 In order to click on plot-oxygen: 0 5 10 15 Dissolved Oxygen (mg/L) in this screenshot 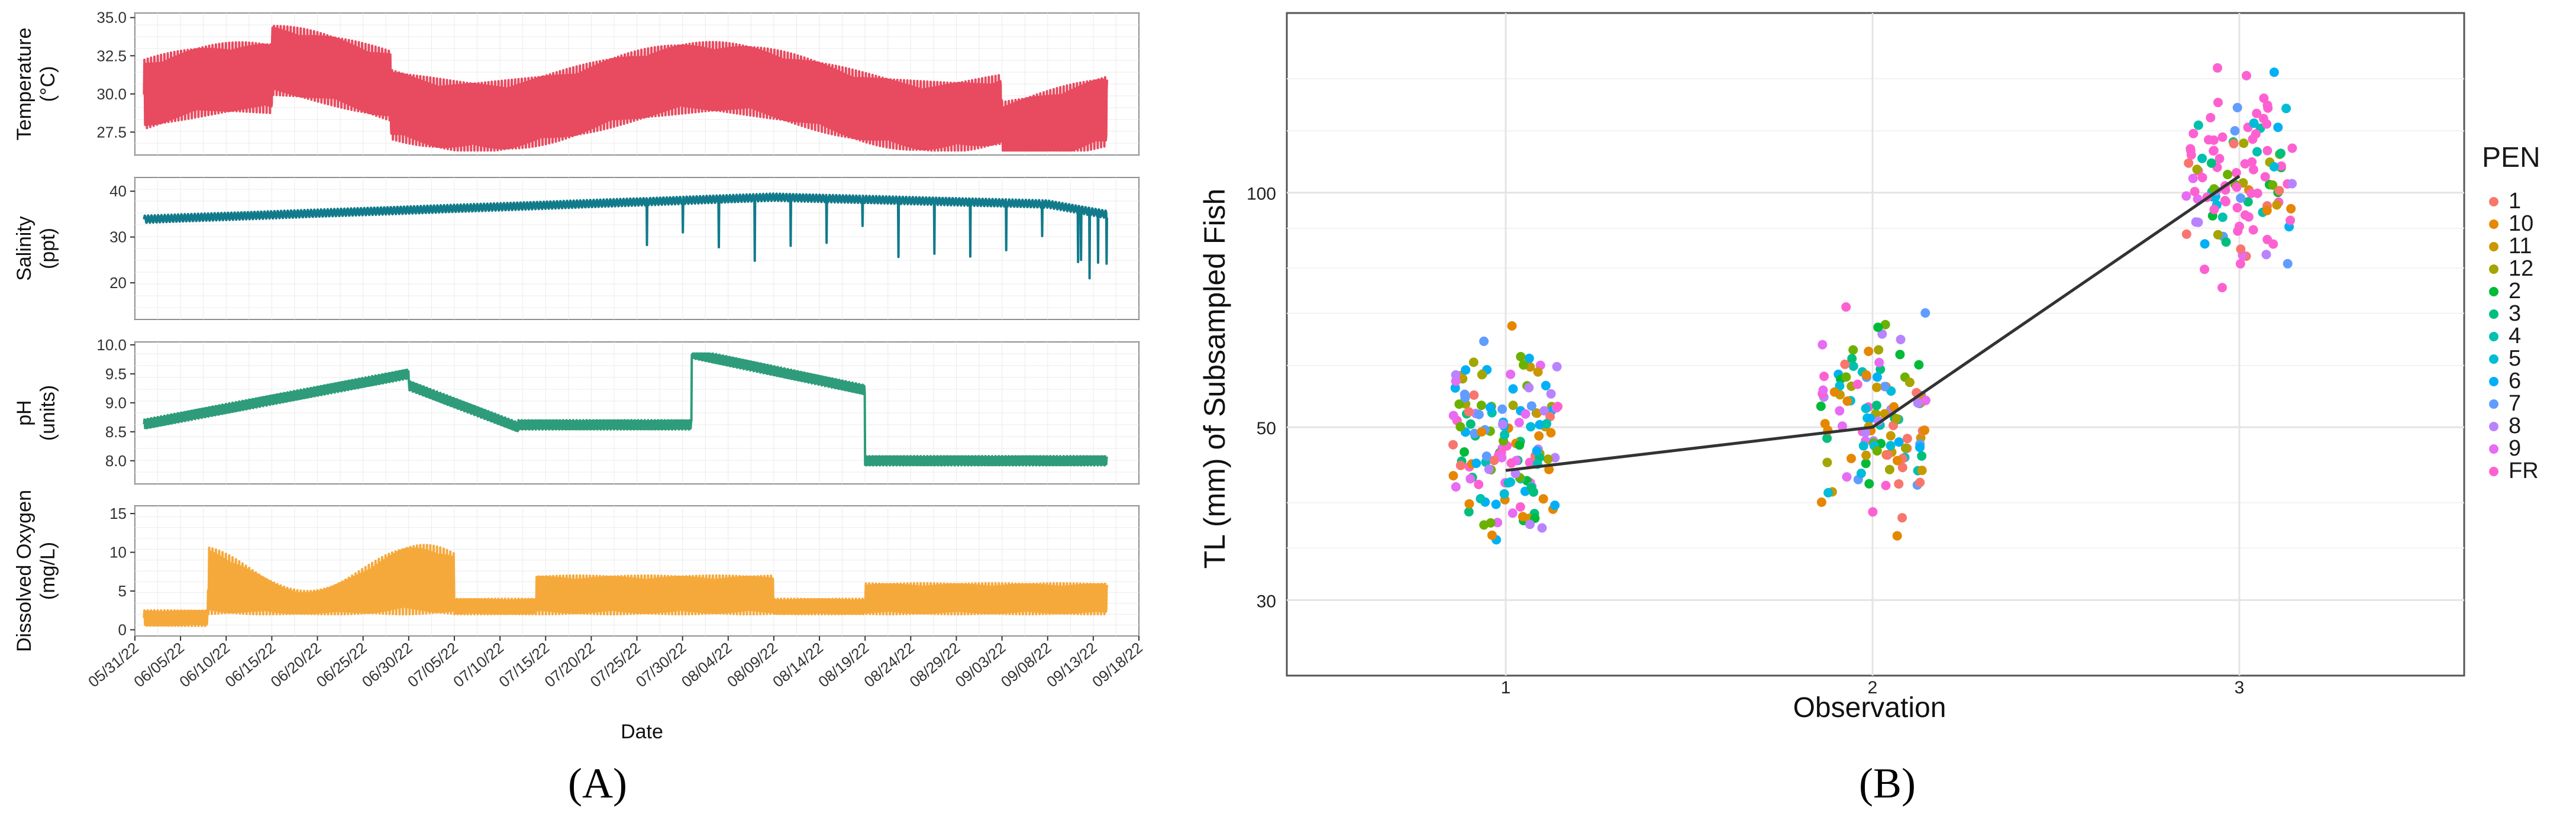, I will do `click(576, 571)`.